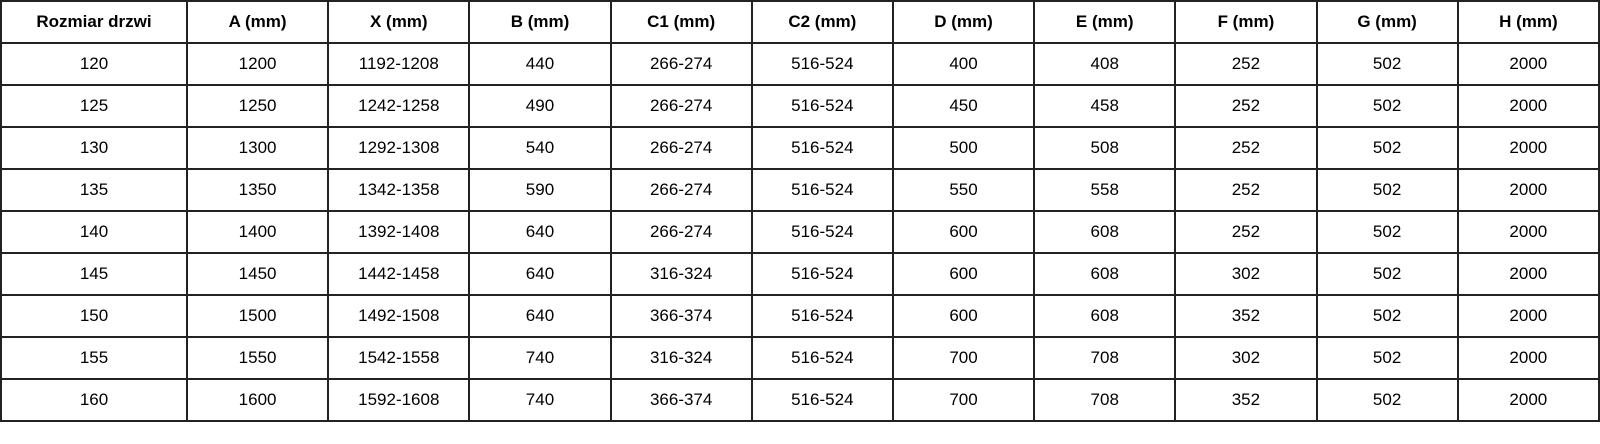  I want to click on table-cell: 490, so click(540, 106).